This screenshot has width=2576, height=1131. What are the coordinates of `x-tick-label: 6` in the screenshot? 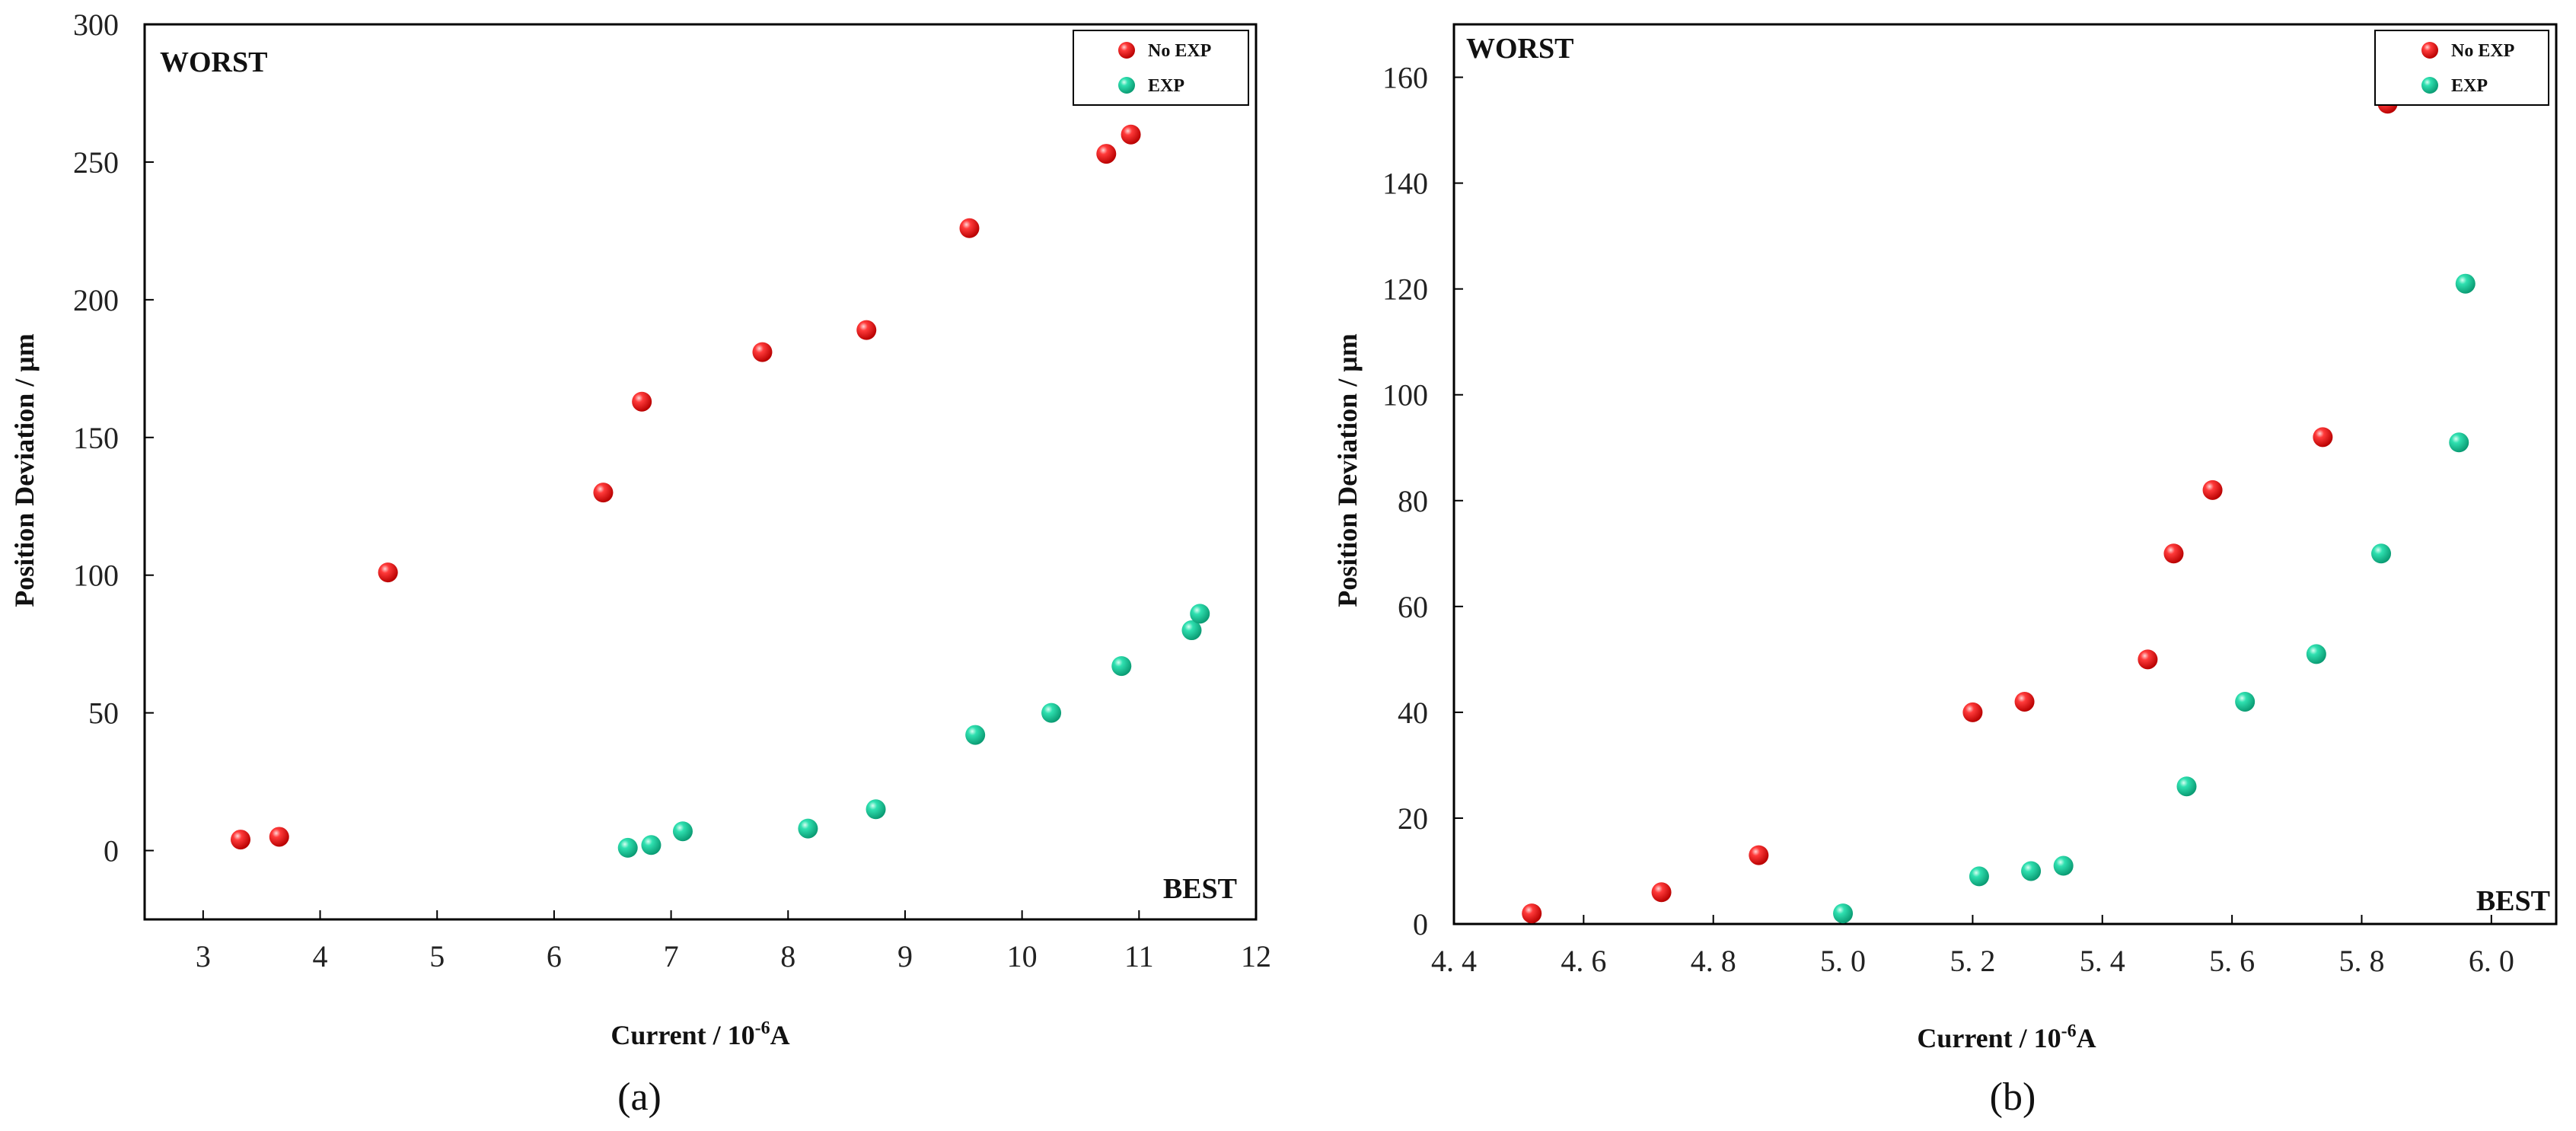 It's located at (554, 956).